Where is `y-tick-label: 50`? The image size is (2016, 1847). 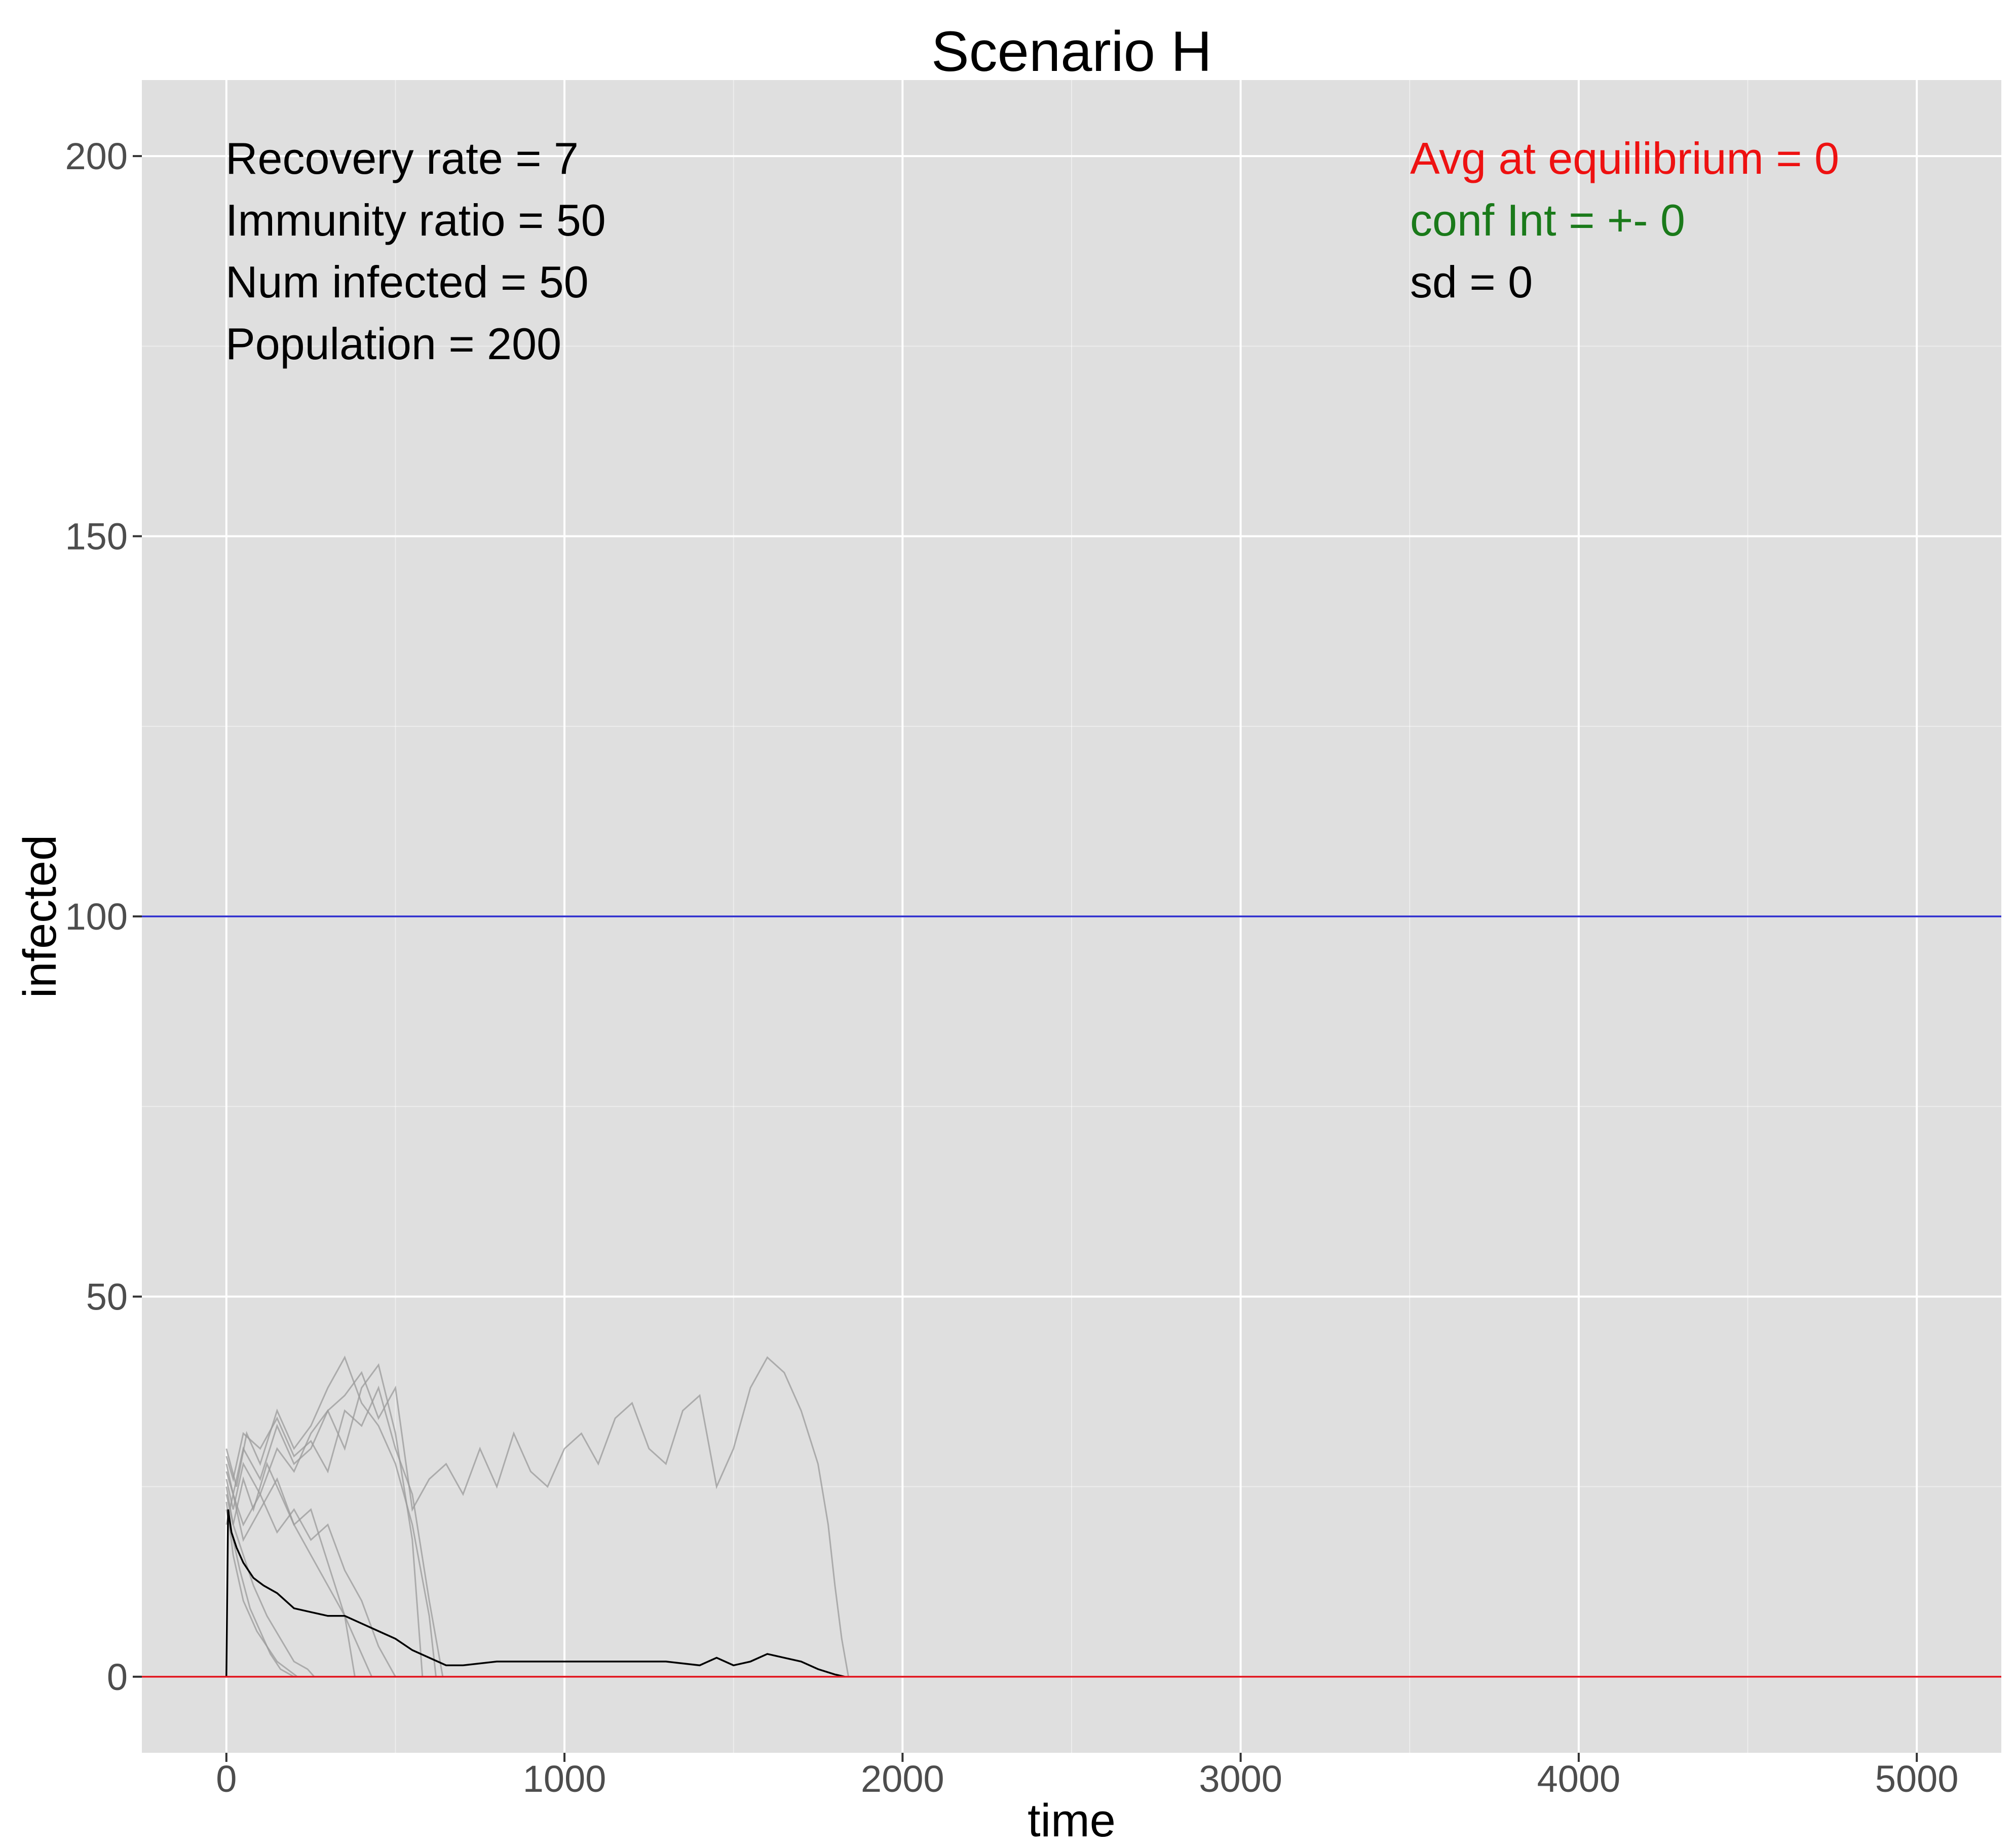
y-tick-label: 50 is located at coordinates (107, 1297).